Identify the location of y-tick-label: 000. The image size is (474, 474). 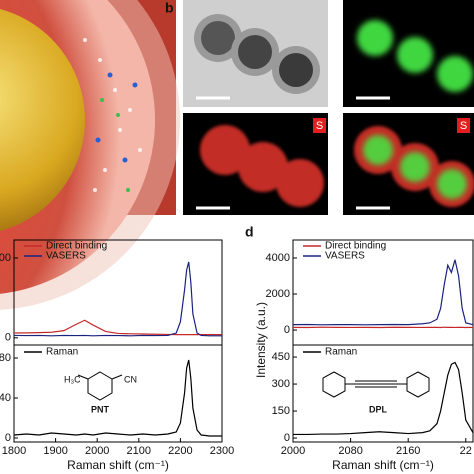
(5, 258).